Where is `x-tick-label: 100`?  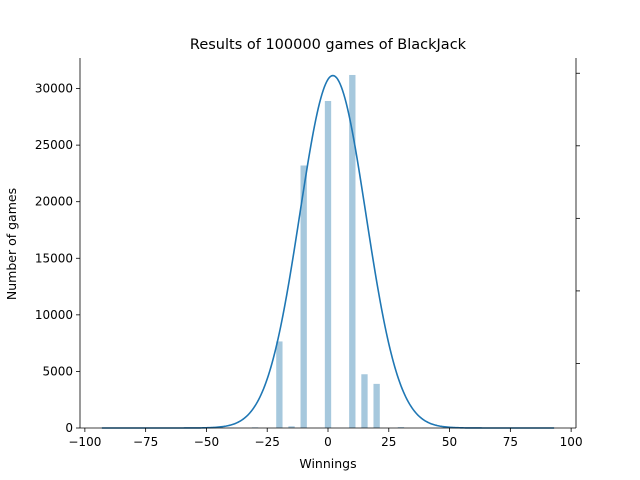 x-tick-label: 100 is located at coordinates (571, 442).